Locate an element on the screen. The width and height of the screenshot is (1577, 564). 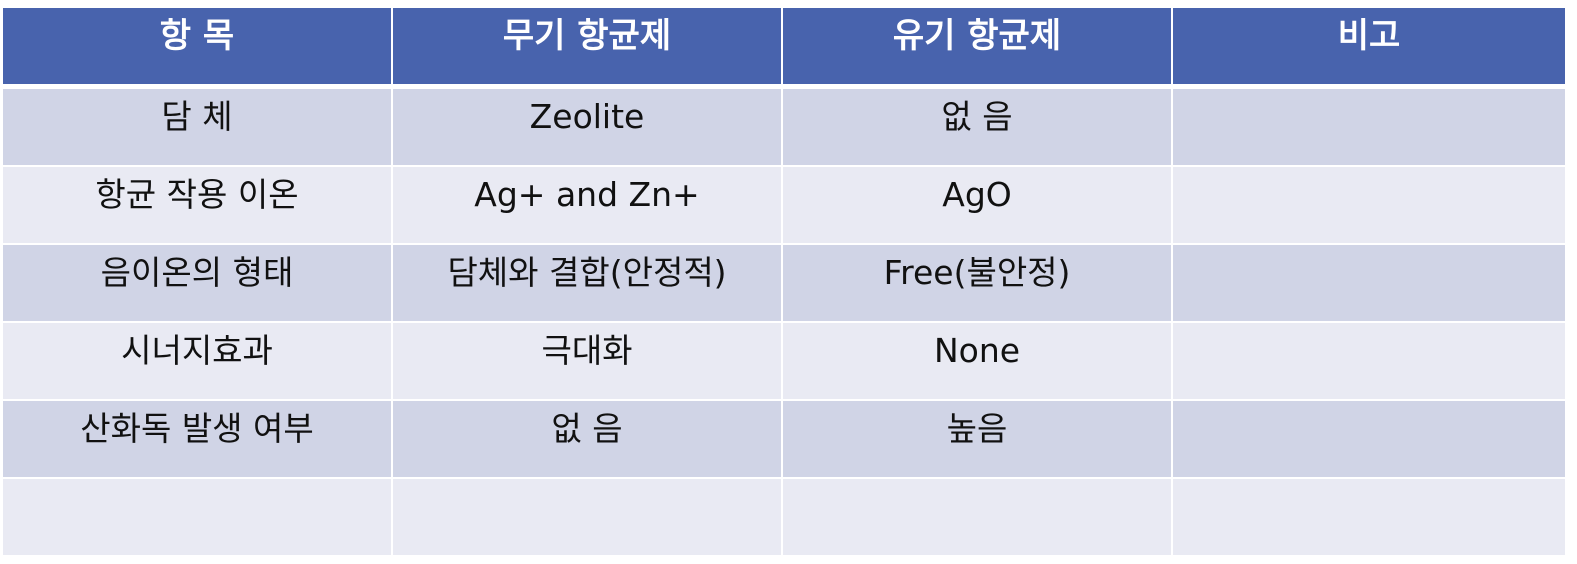
table-cell: Ag+ and Zn+ is located at coordinates (587, 205).